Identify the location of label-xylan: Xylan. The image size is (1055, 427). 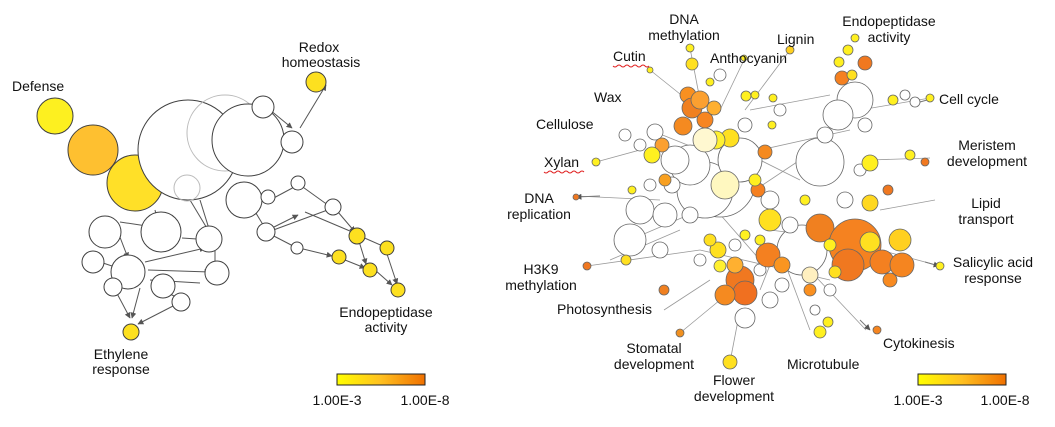
(561, 162).